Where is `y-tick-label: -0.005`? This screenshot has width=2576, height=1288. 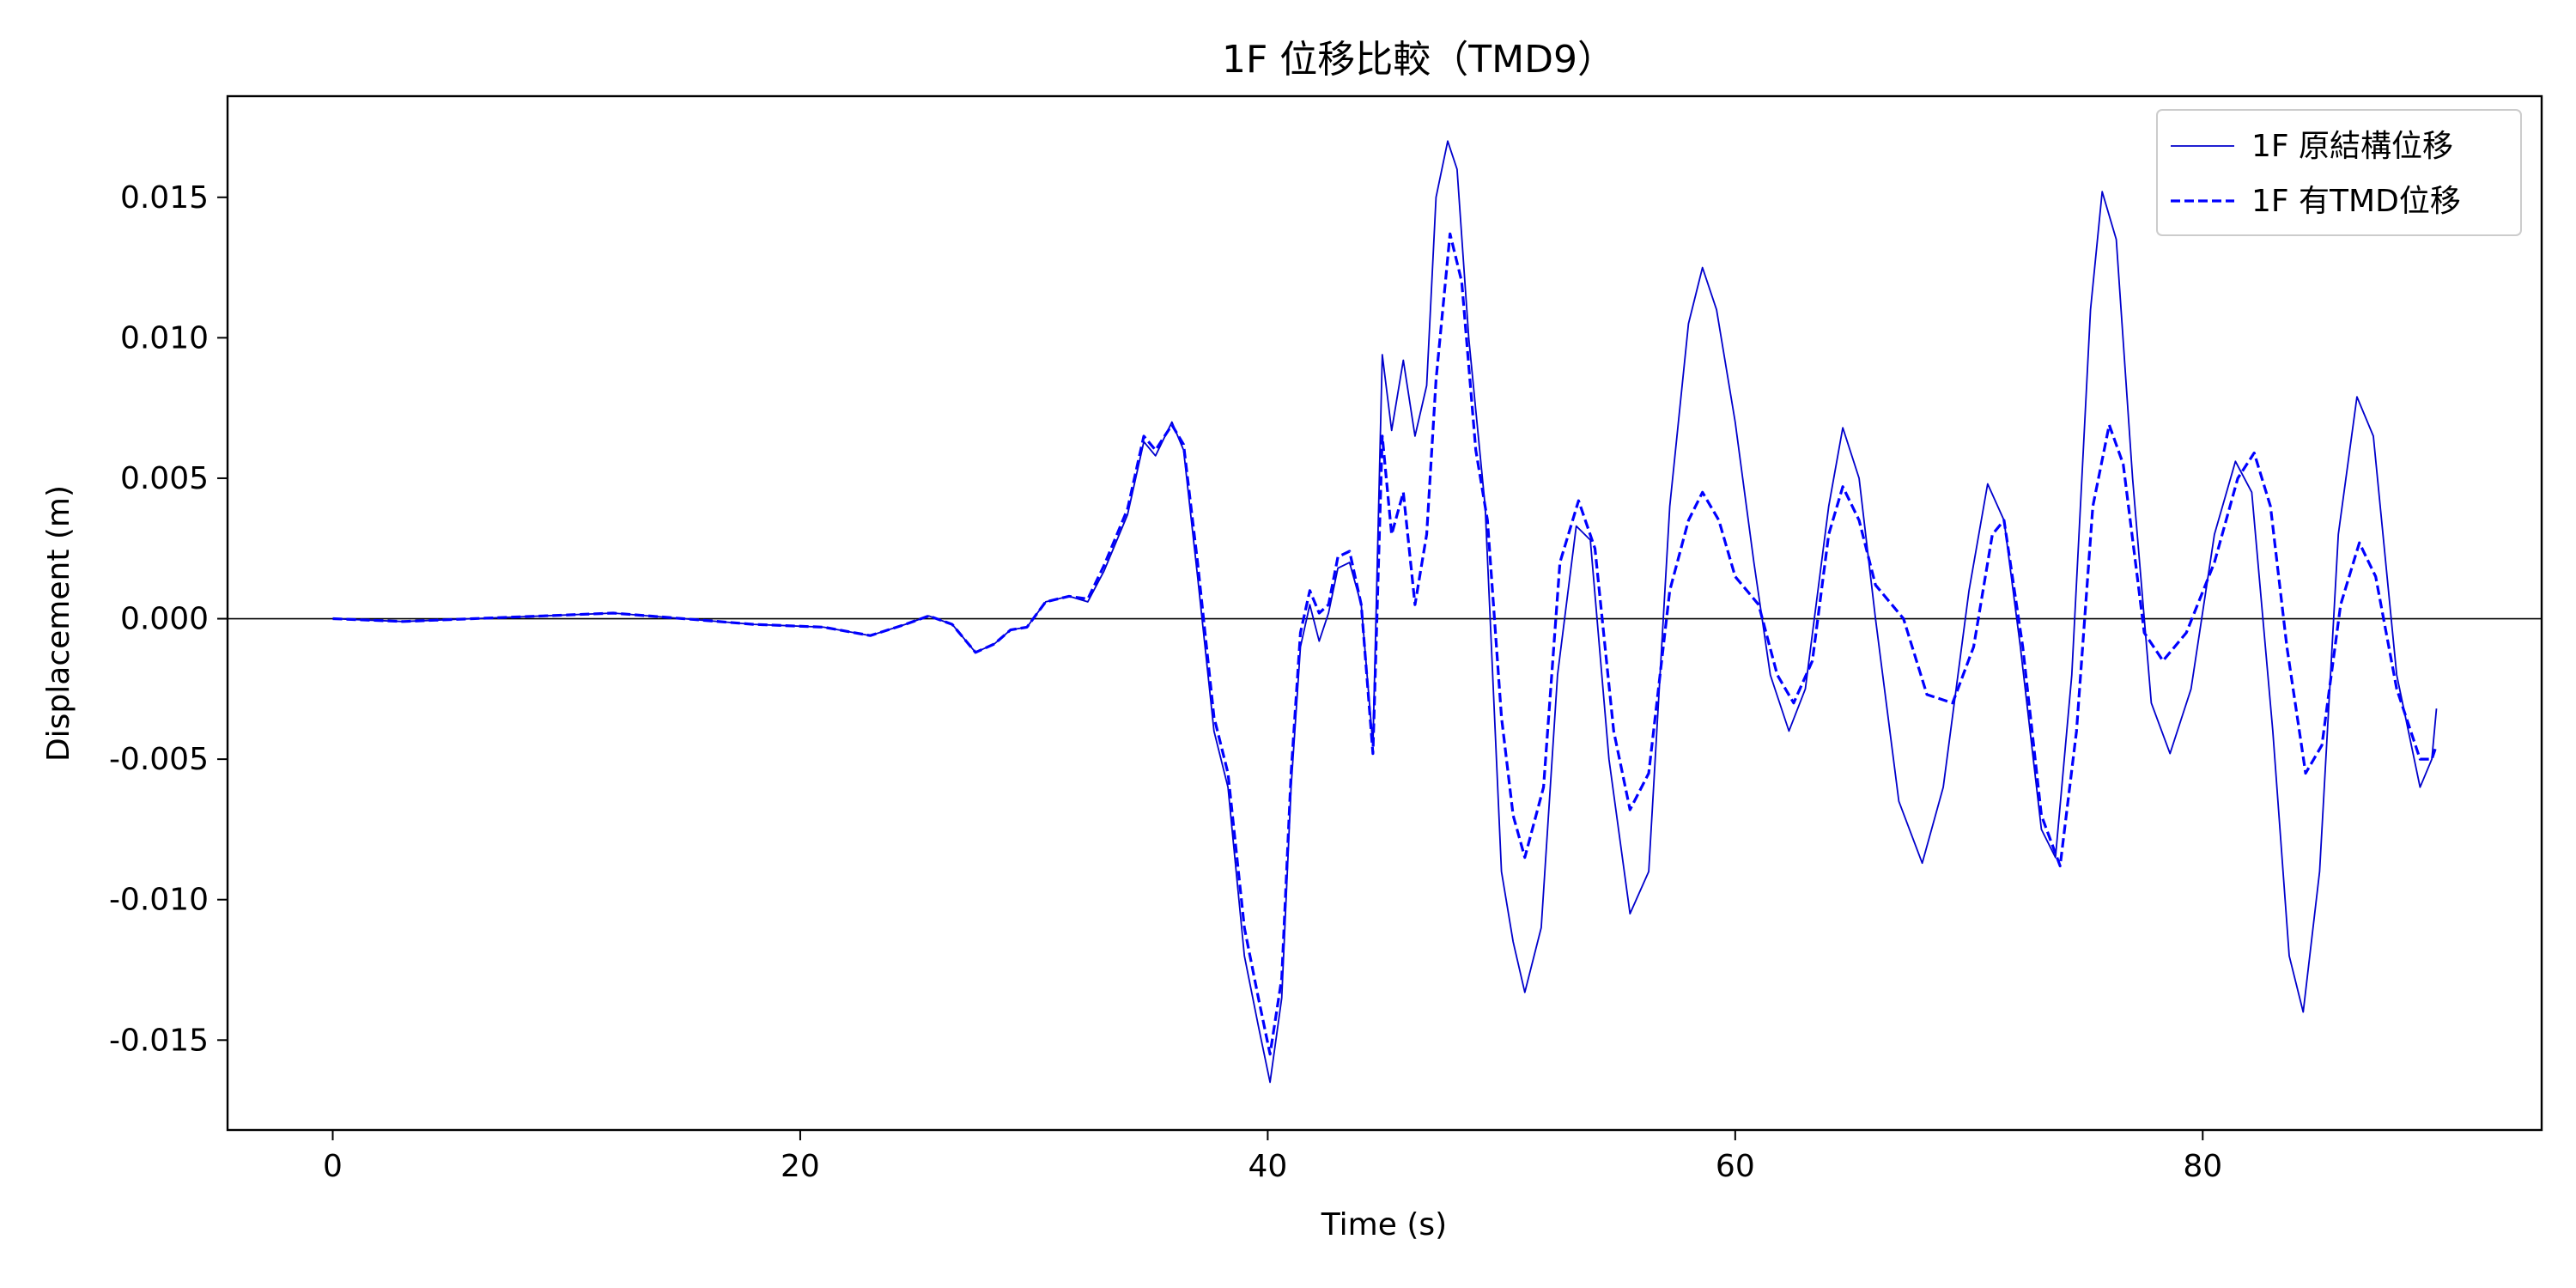
y-tick-label: -0.005 is located at coordinates (159, 759).